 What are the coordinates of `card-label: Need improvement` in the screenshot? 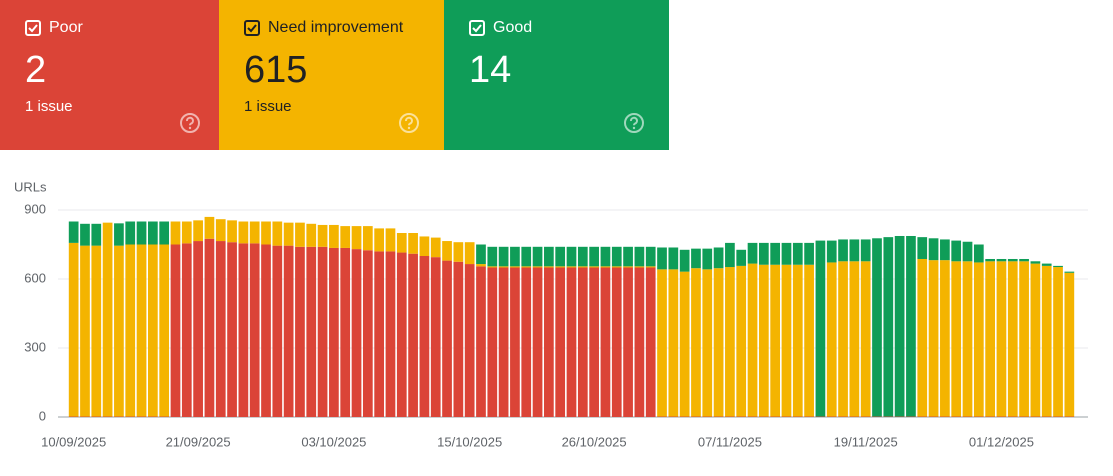 It's located at (336, 27).